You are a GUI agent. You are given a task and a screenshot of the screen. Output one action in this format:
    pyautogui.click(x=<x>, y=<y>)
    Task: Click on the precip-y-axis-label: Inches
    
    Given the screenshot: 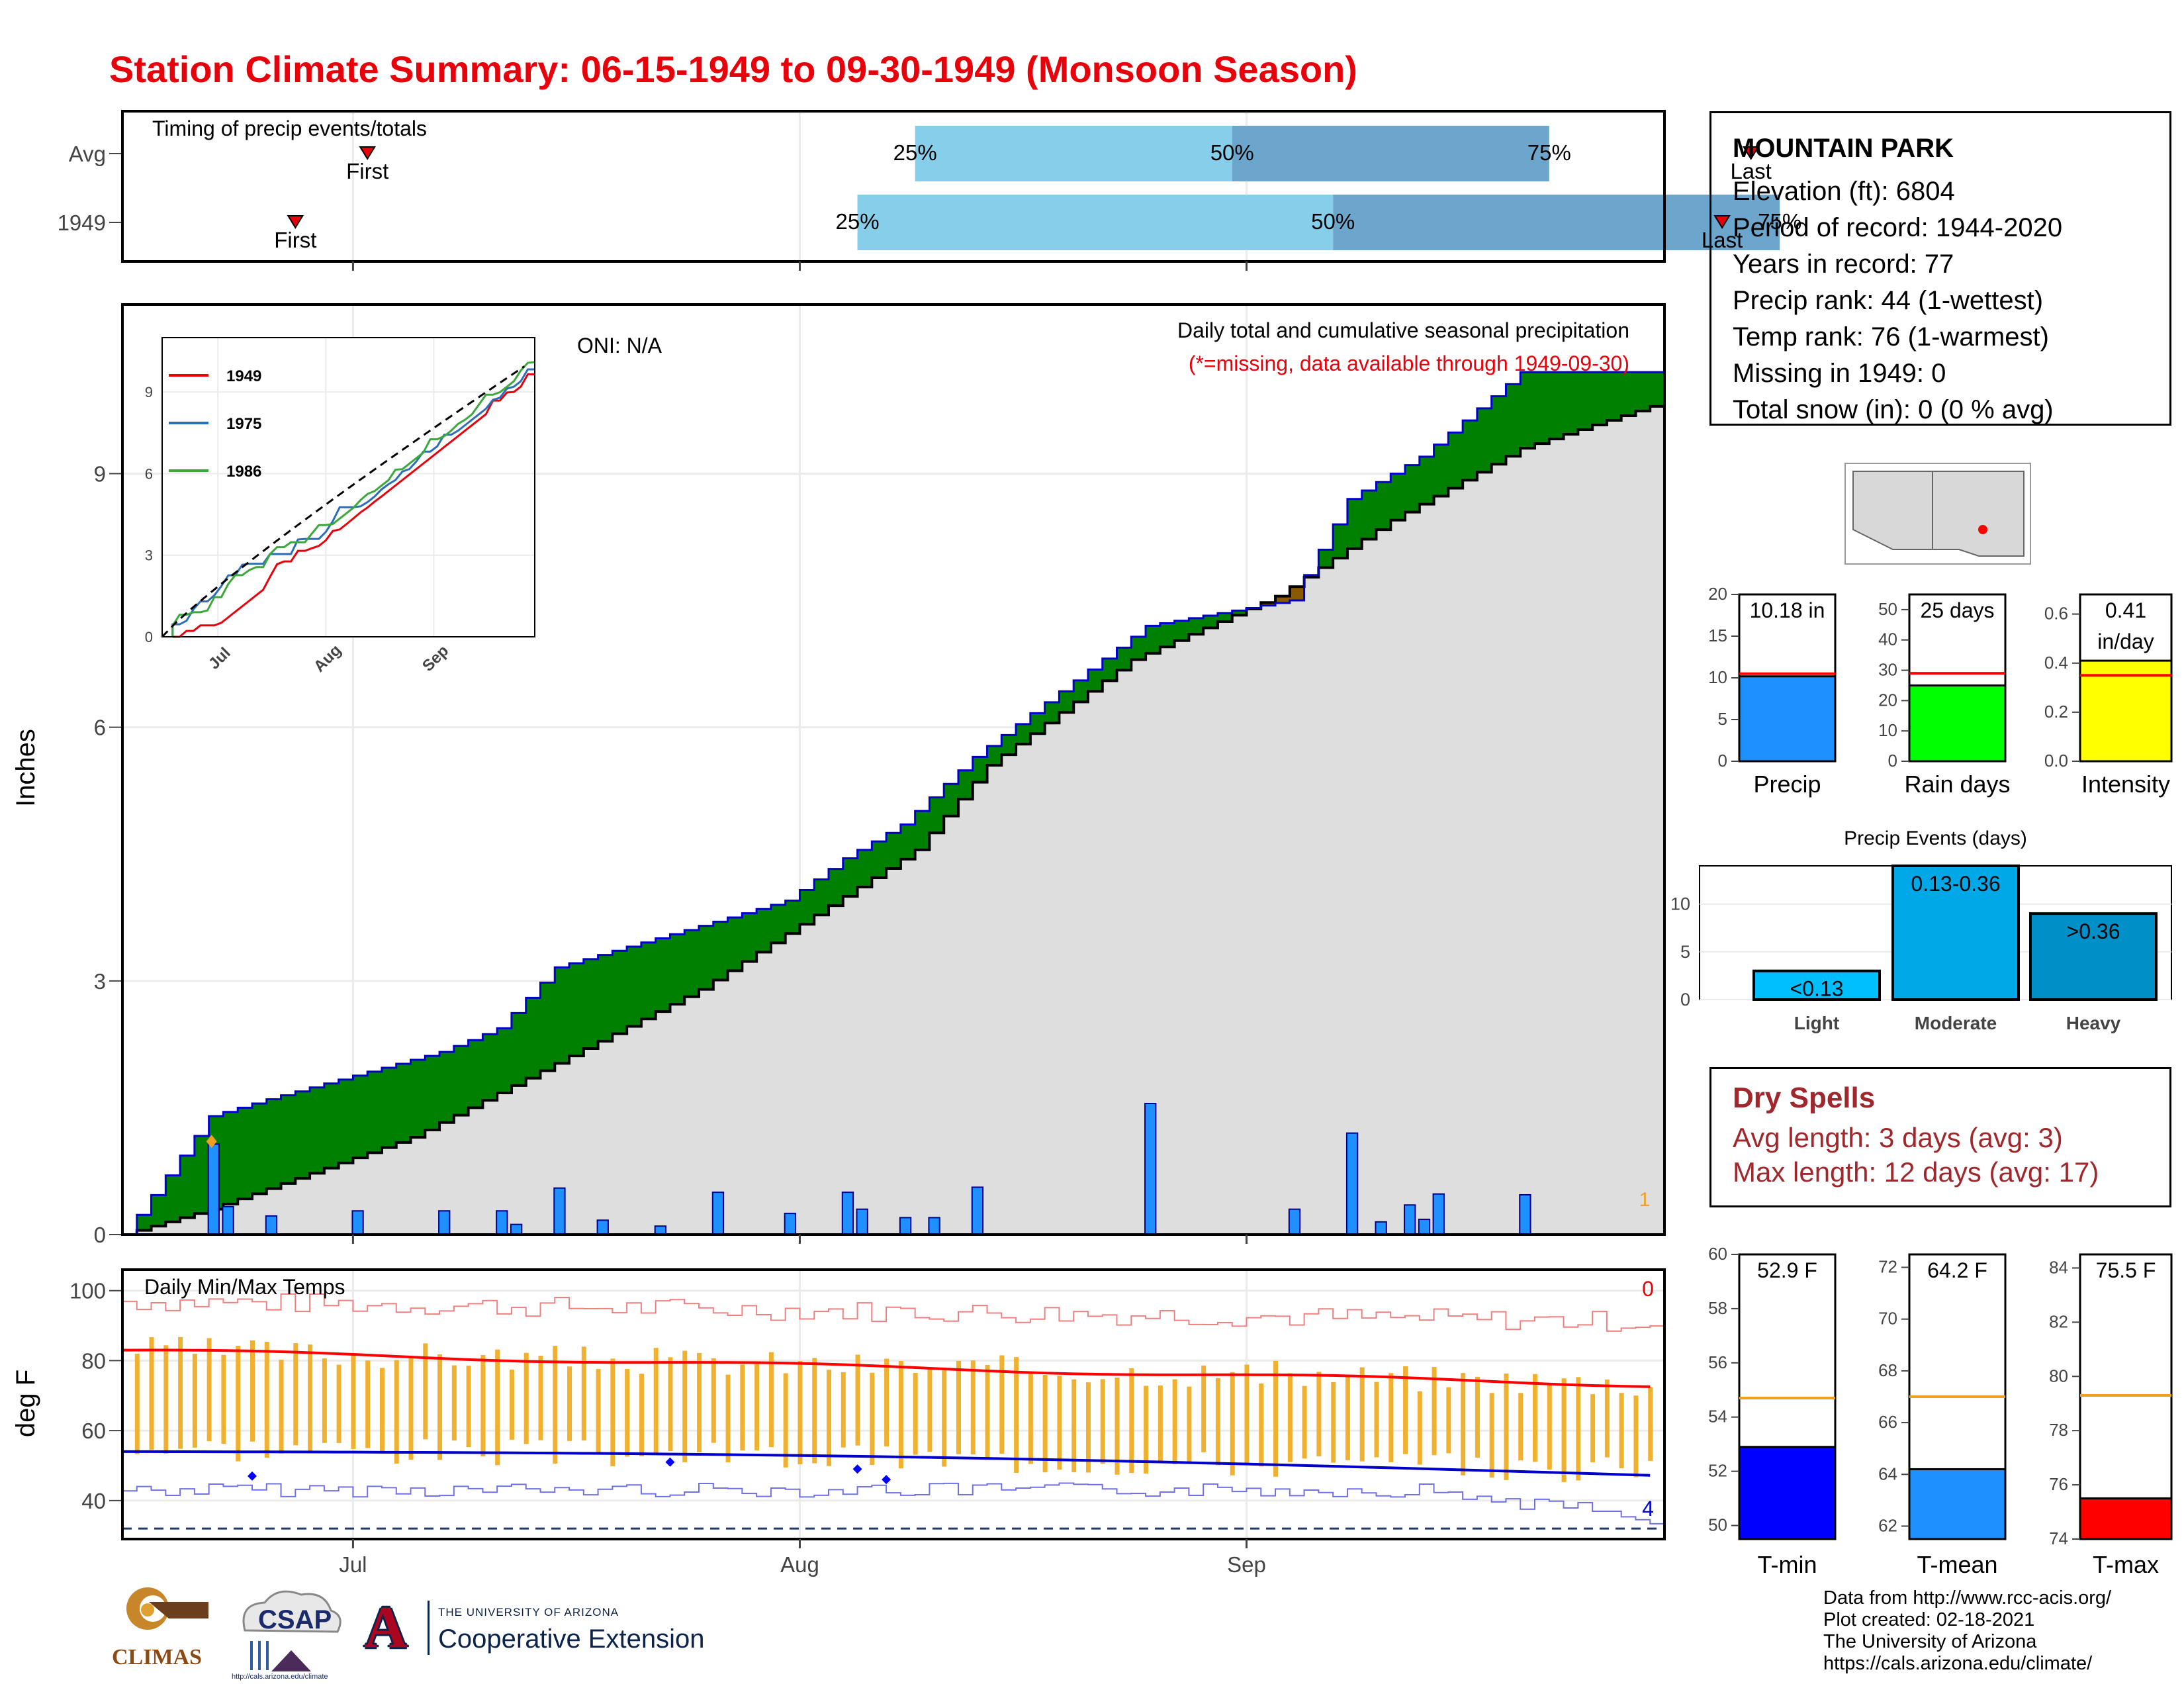 What is the action you would take?
    pyautogui.click(x=26, y=768)
    